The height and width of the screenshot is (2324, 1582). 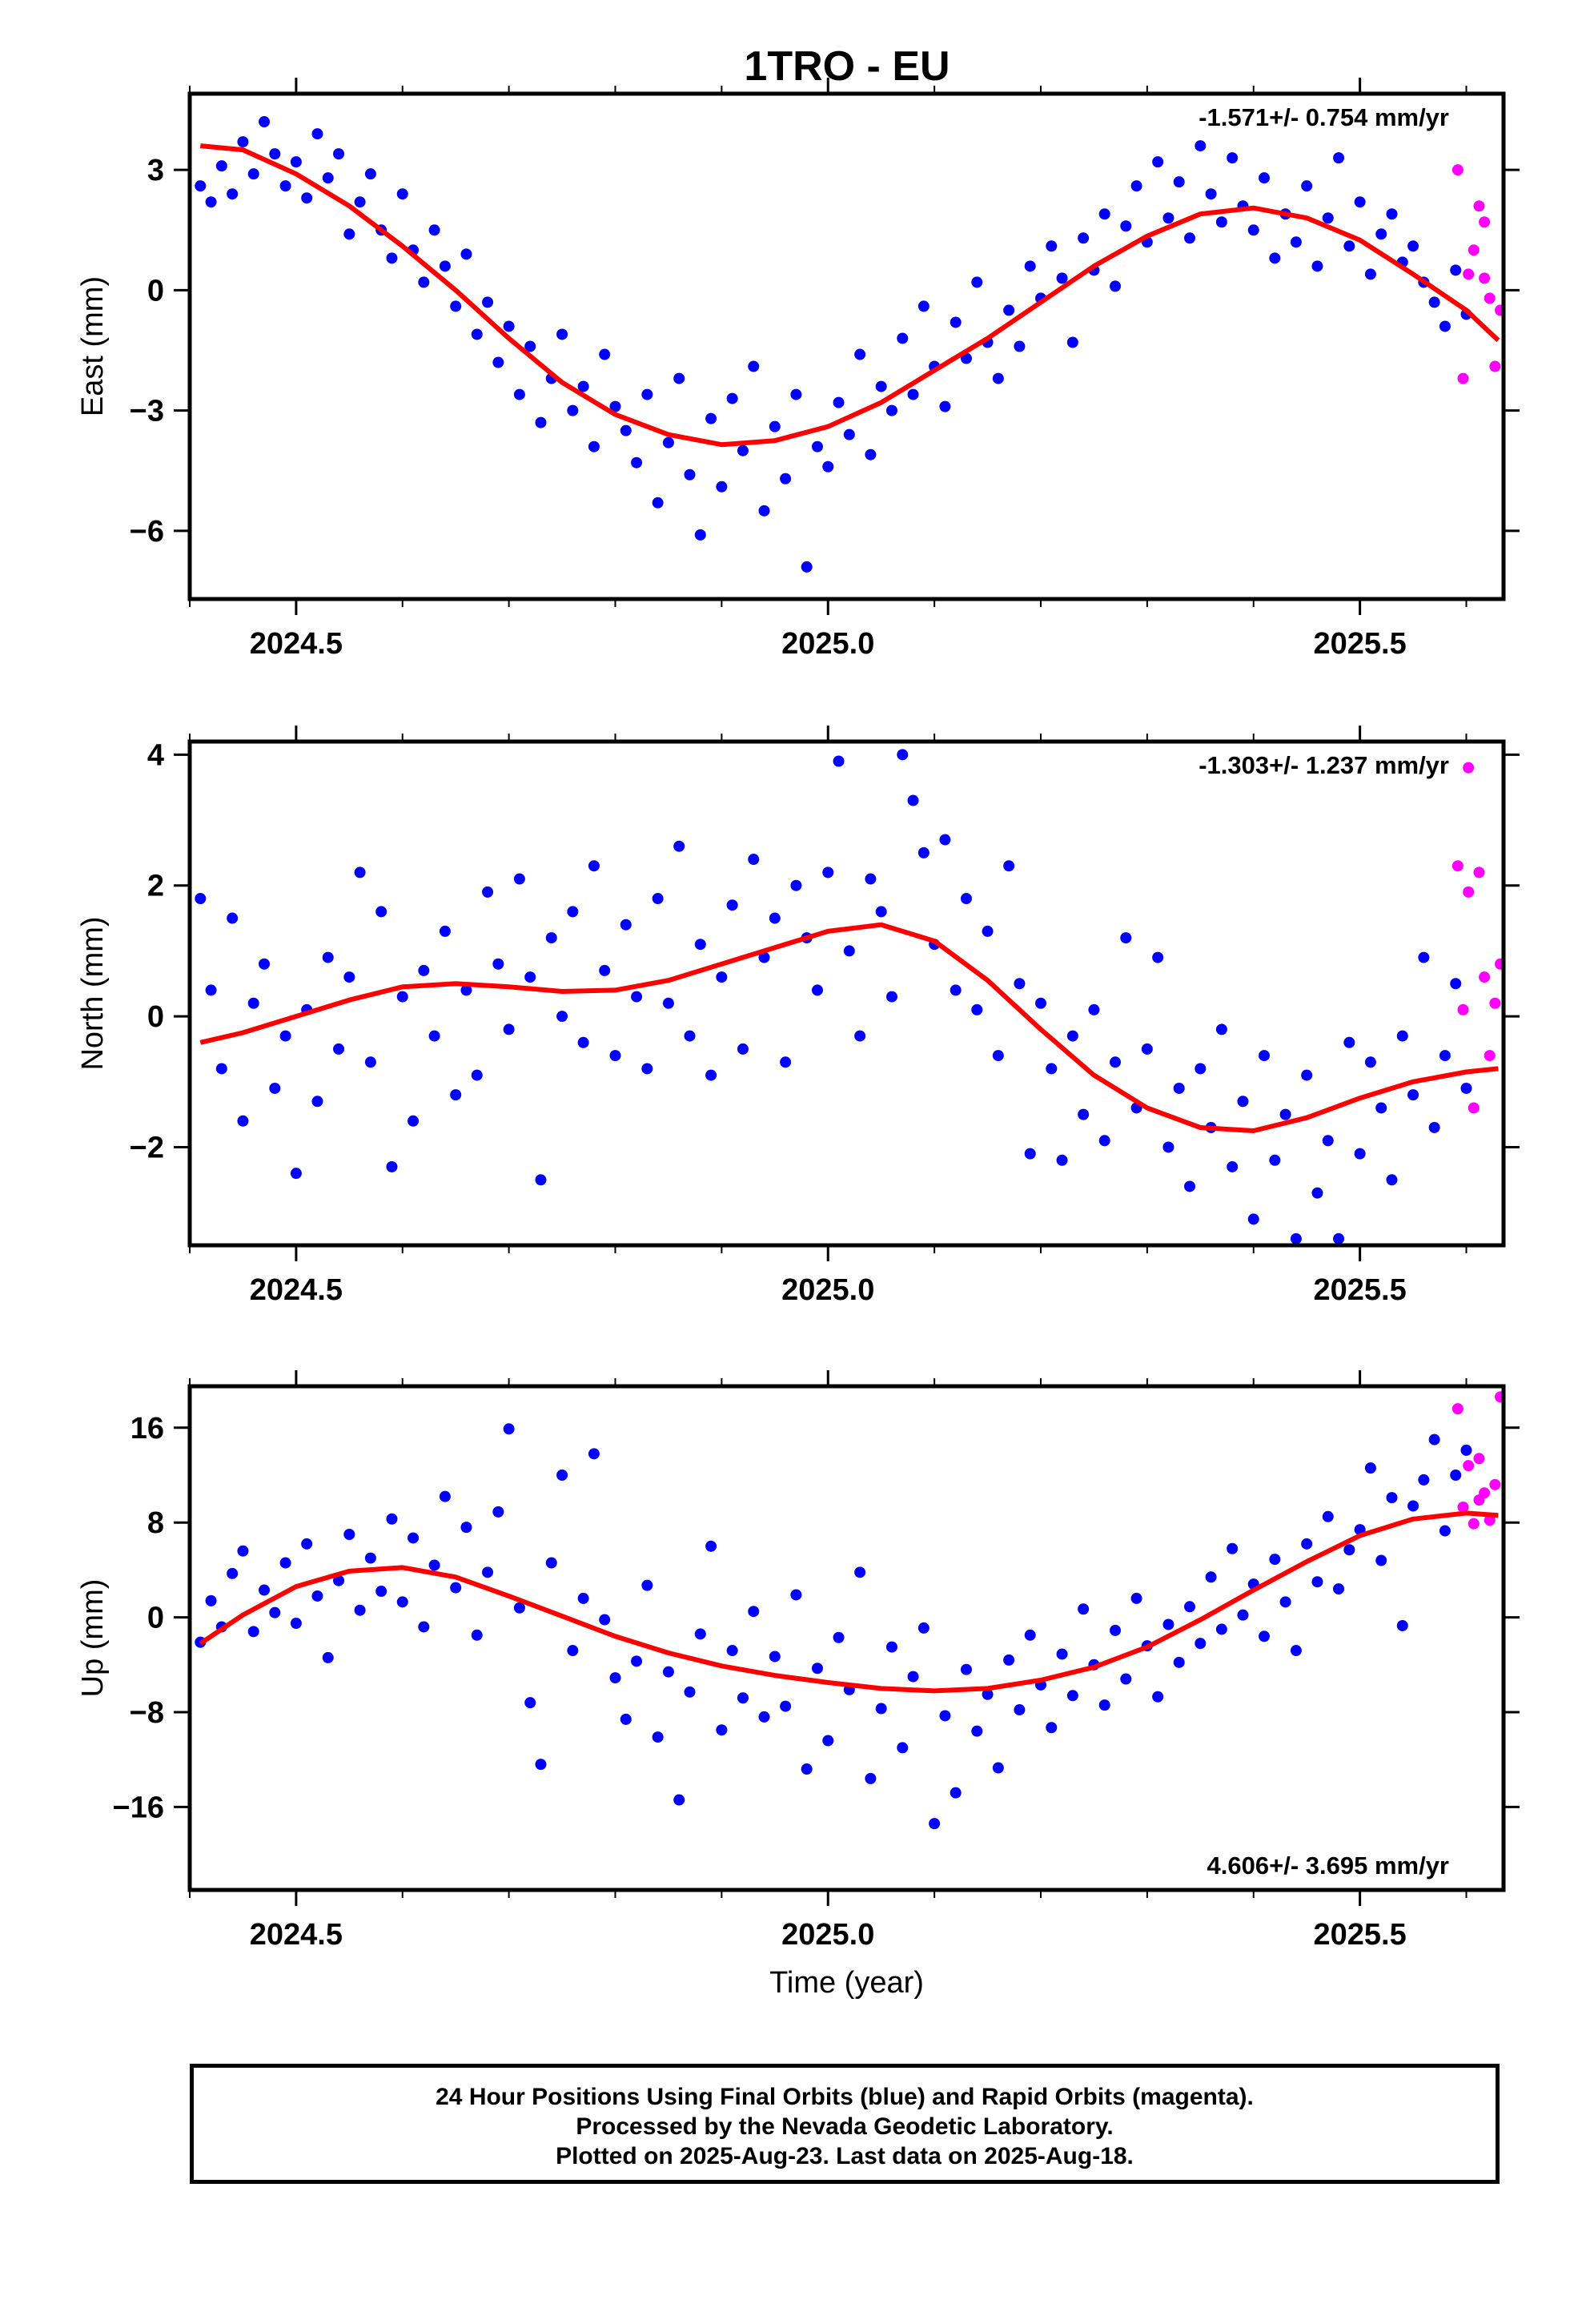 What do you see at coordinates (850, 295) in the screenshot?
I see `east-fit-curve` at bounding box center [850, 295].